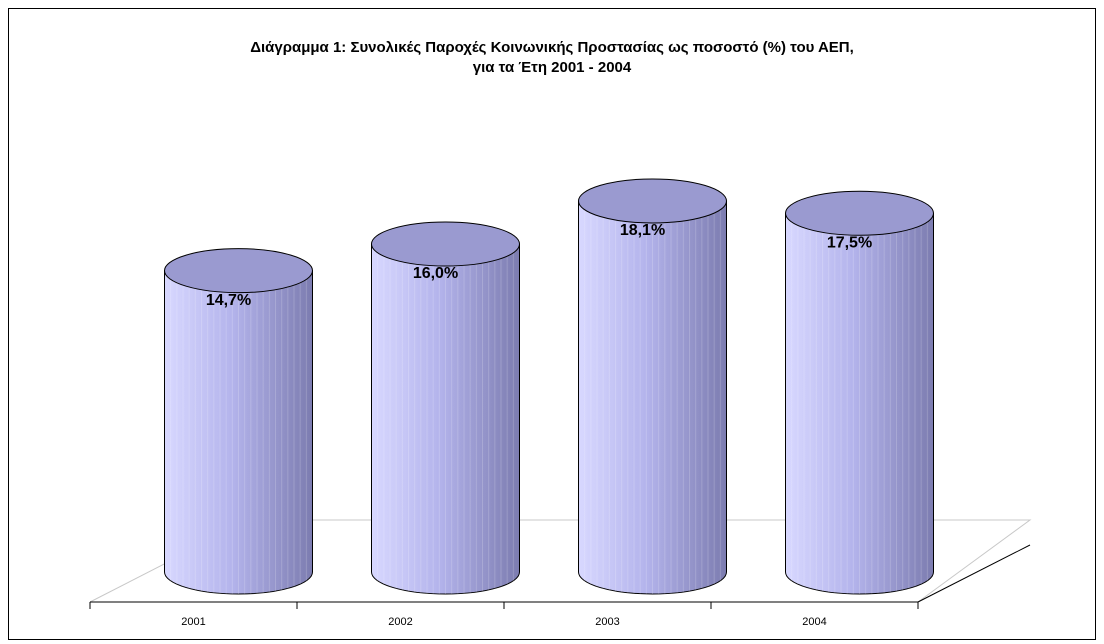 The image size is (1104, 644). What do you see at coordinates (228, 300) in the screenshot?
I see `data-label: 14,7%` at bounding box center [228, 300].